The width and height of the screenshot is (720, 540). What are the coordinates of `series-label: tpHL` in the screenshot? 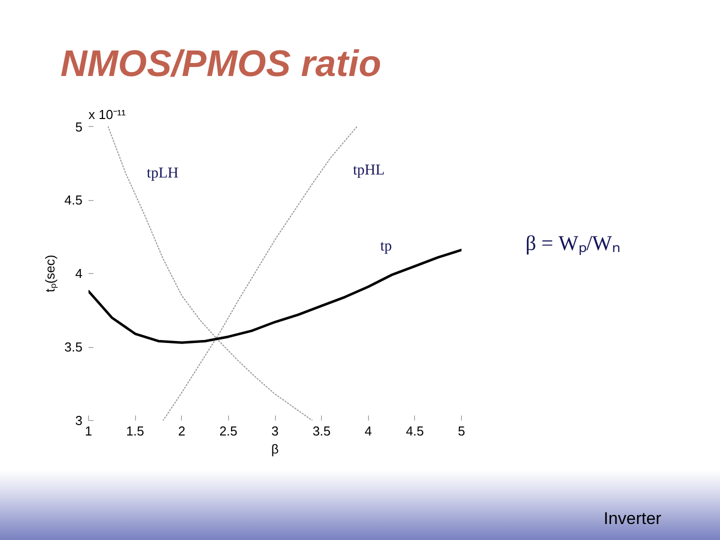 It's located at (368, 170).